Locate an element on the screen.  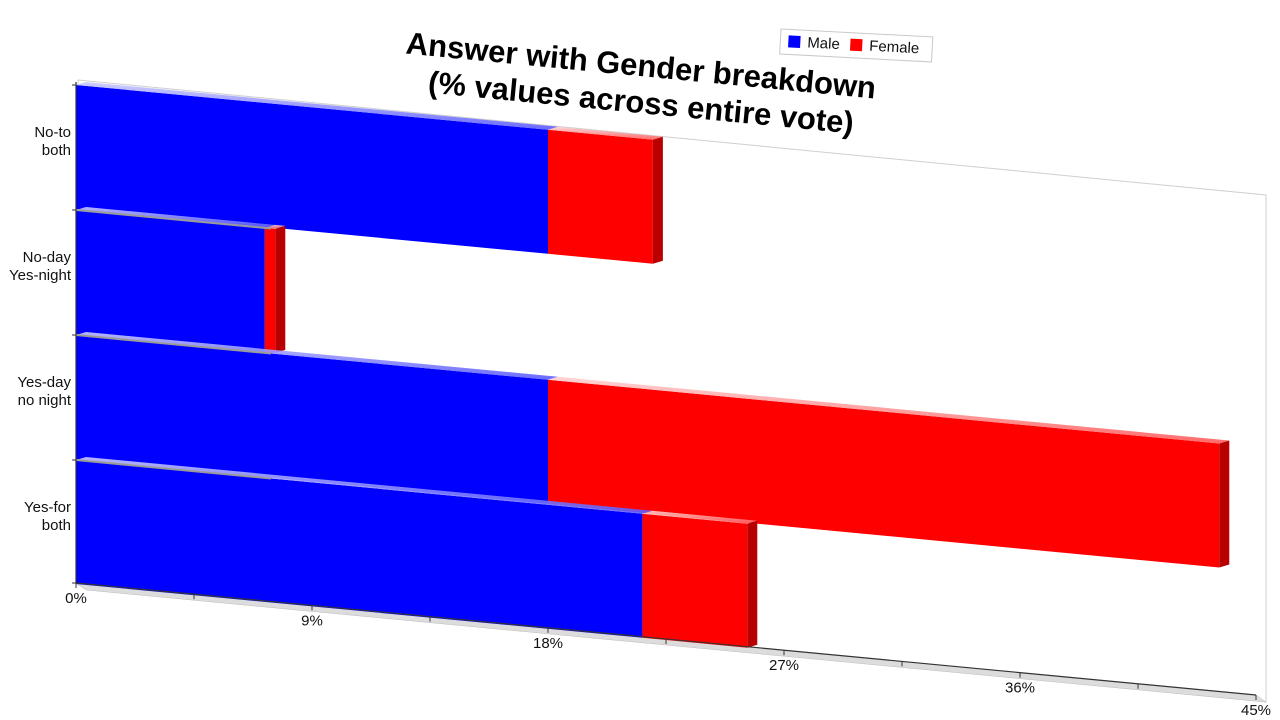
x-tick-label-4: 36% is located at coordinates (1020, 688).